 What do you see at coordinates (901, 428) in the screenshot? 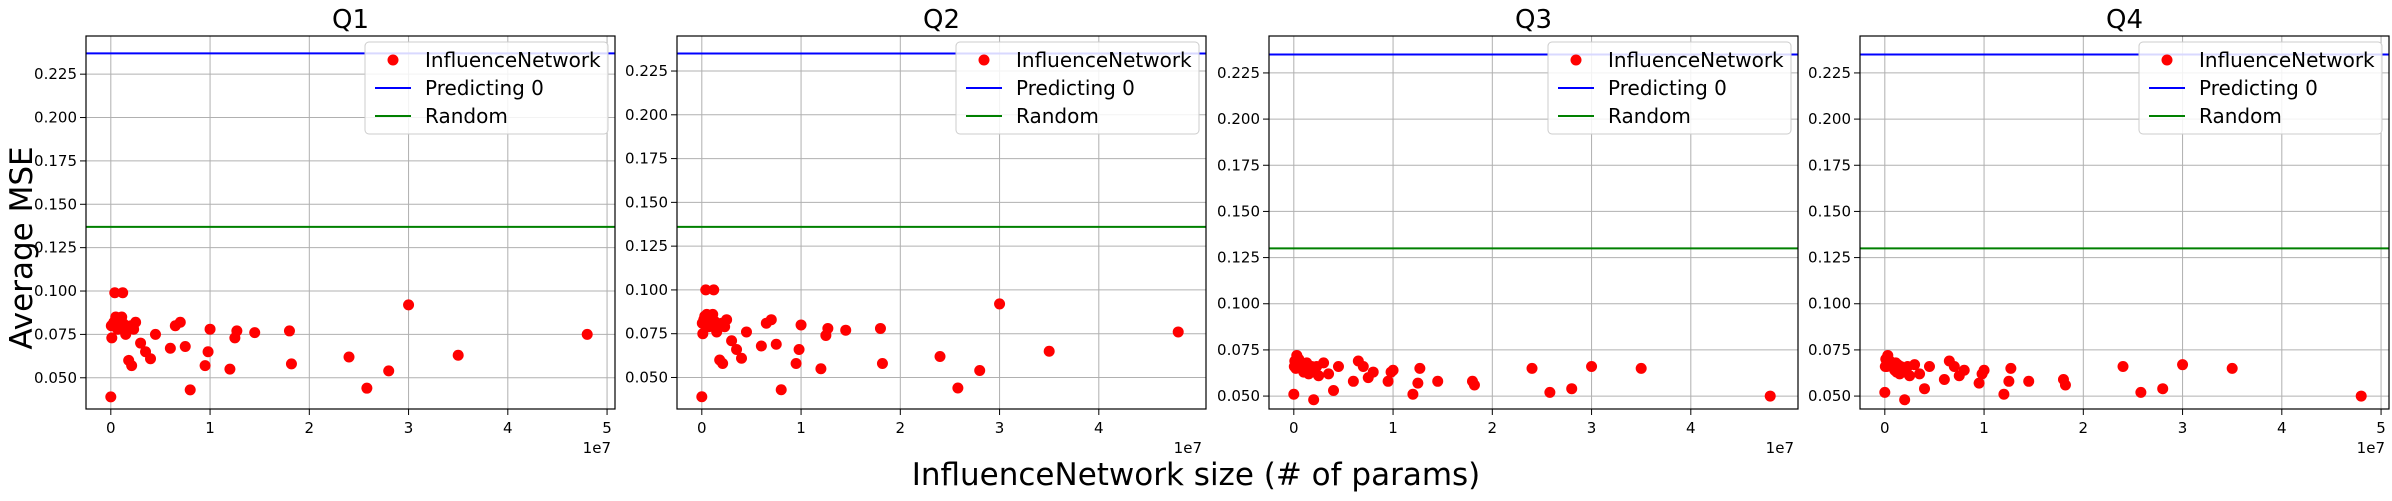
I see `x-tick-label: 2` at bounding box center [901, 428].